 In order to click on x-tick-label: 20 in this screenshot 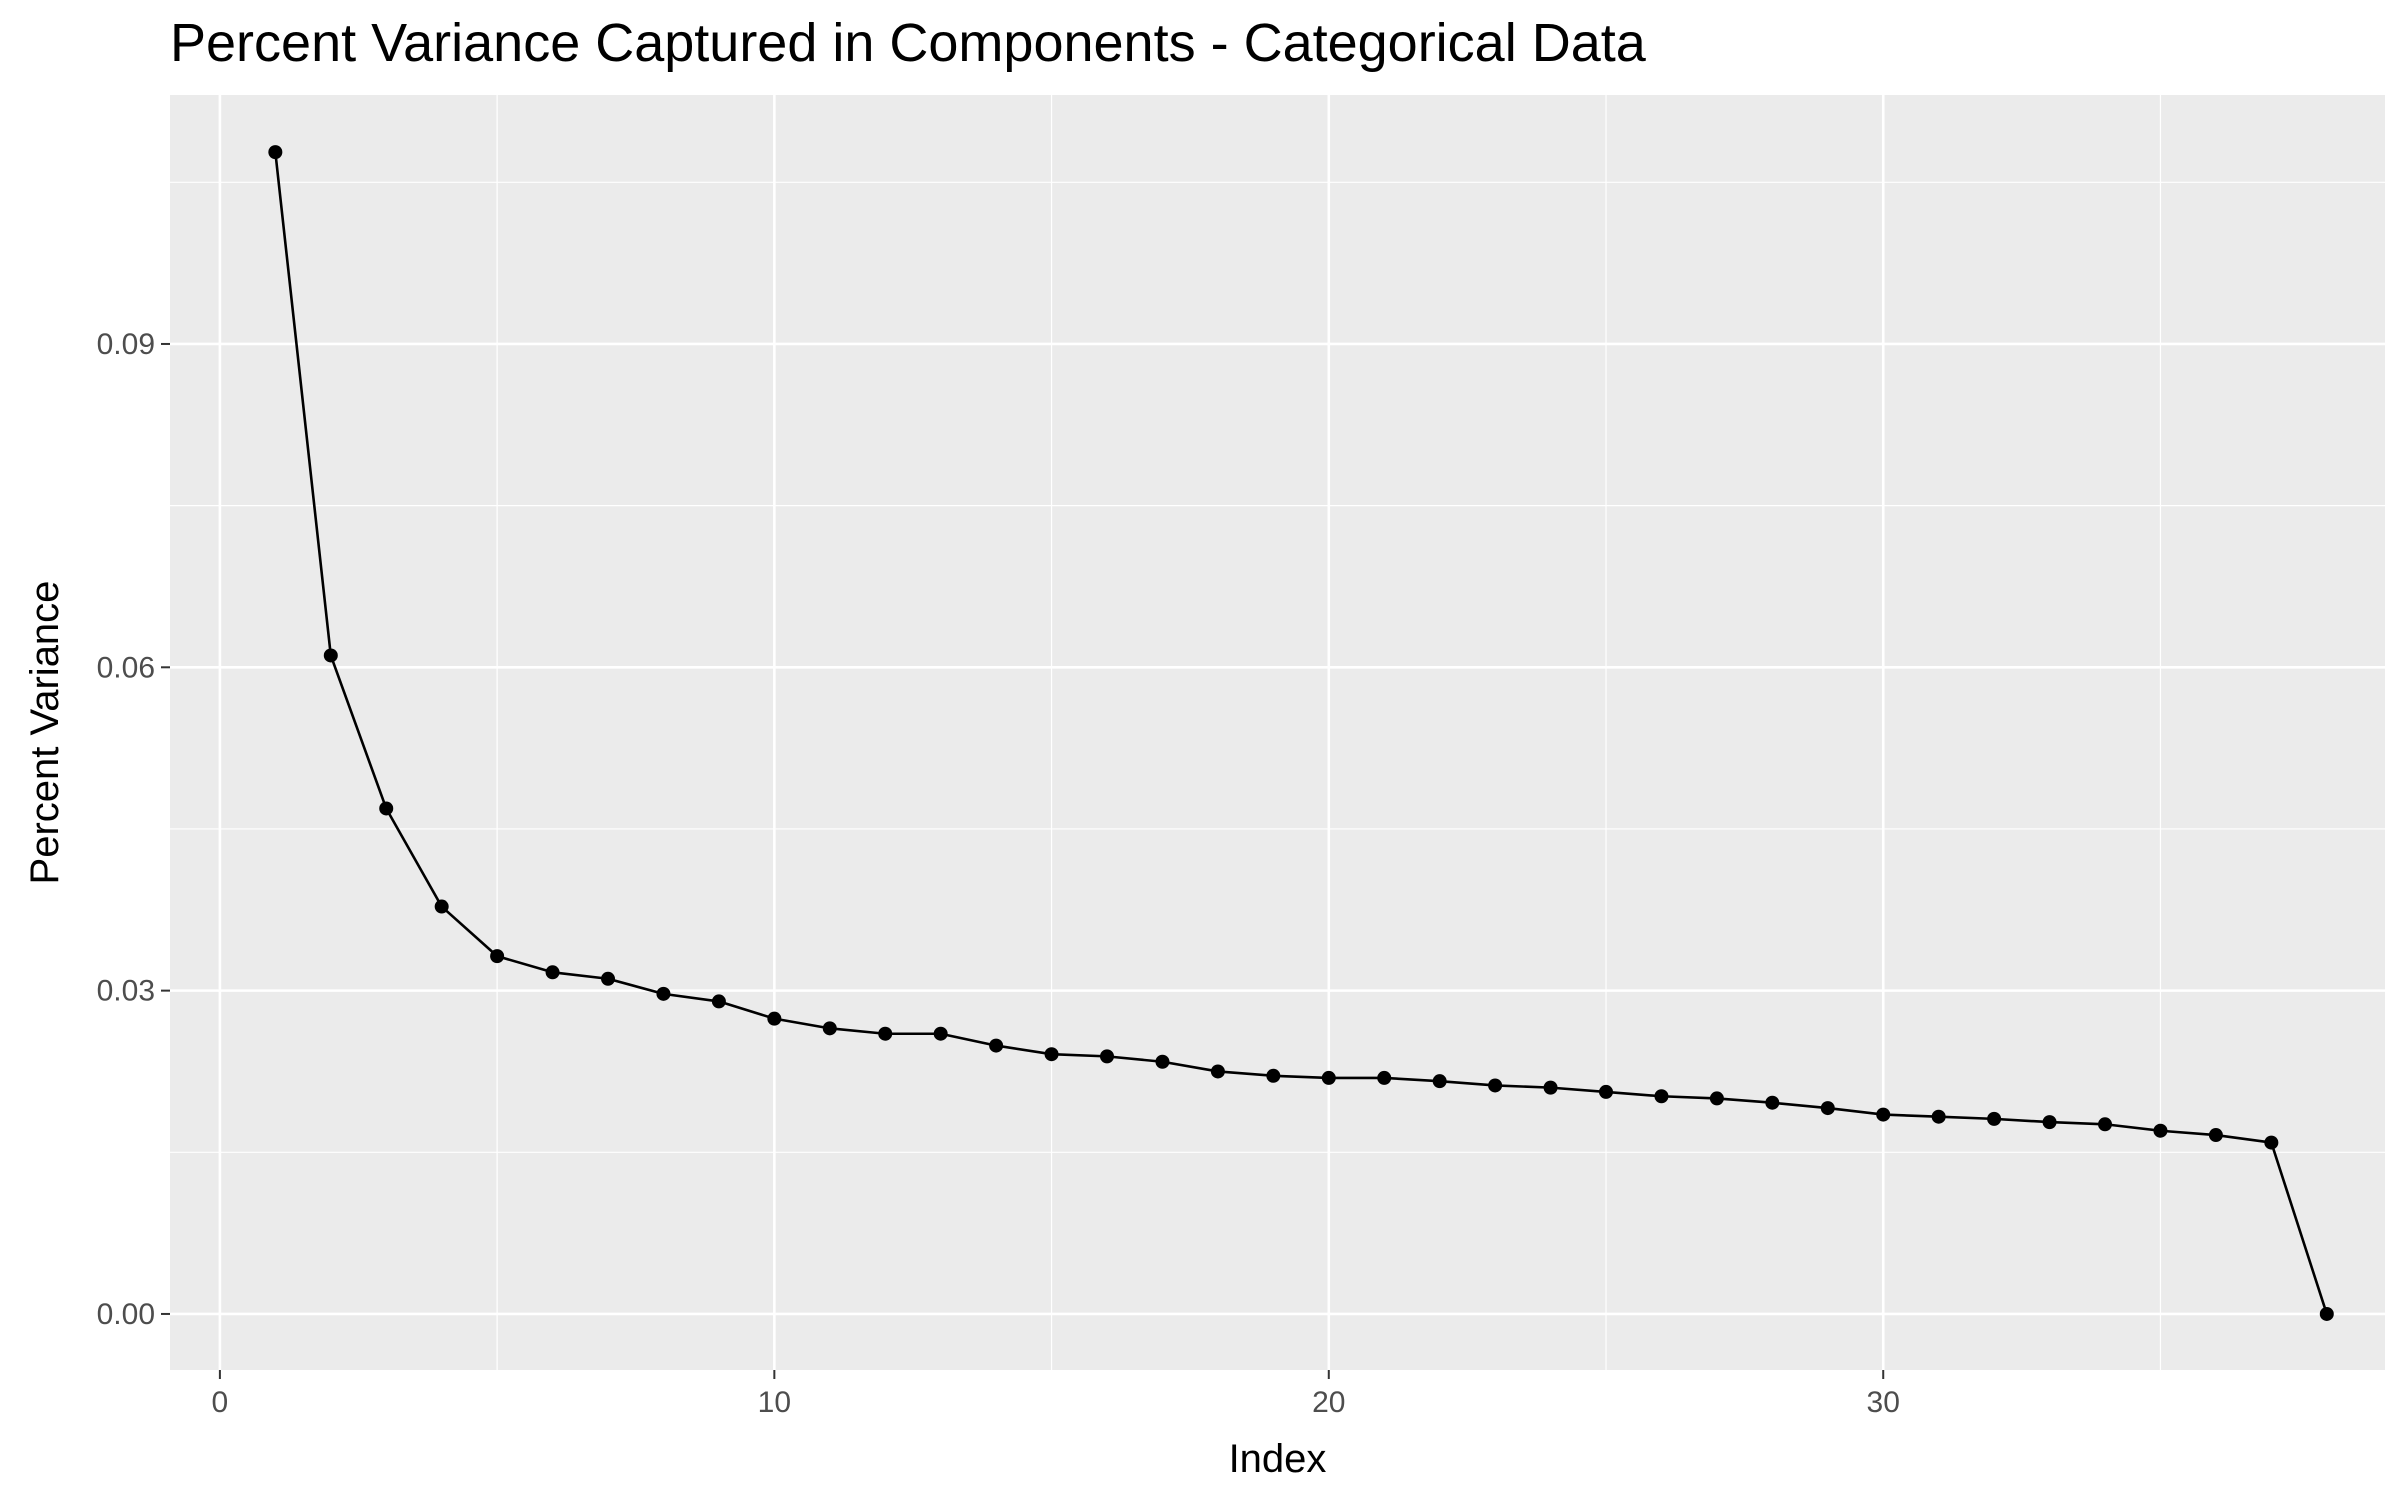, I will do `click(1328, 1402)`.